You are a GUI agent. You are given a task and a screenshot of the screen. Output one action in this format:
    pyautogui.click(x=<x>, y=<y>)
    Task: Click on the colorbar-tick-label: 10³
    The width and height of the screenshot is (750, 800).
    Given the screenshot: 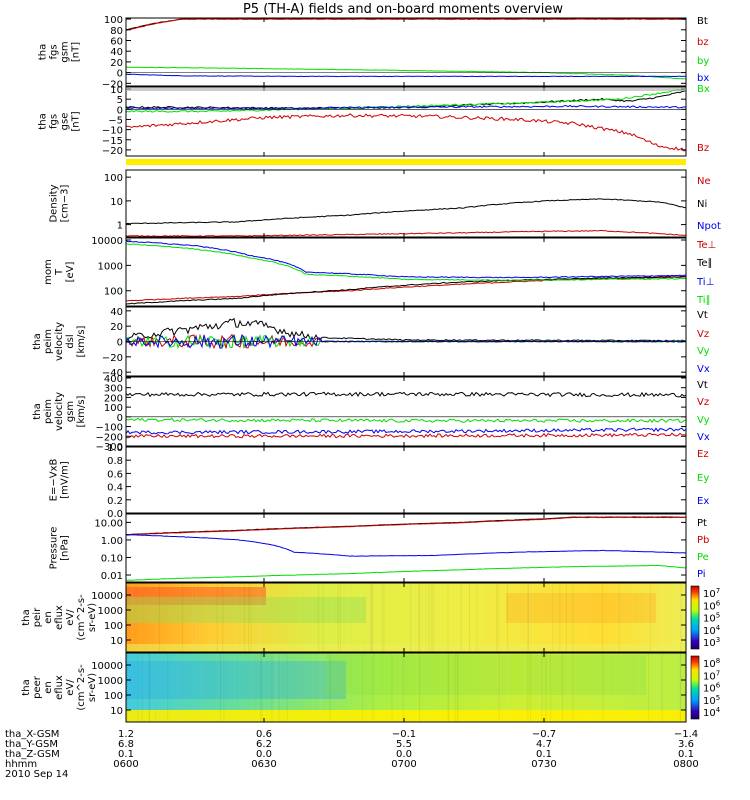 What is the action you would take?
    pyautogui.click(x=711, y=642)
    